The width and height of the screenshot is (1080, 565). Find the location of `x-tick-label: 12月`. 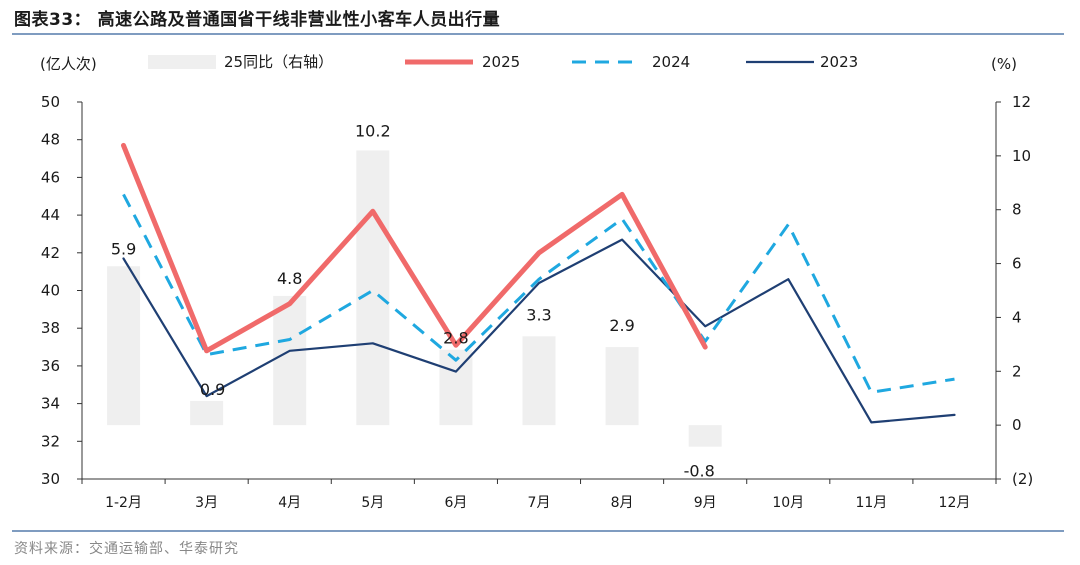

x-tick-label: 12月 is located at coordinates (955, 503).